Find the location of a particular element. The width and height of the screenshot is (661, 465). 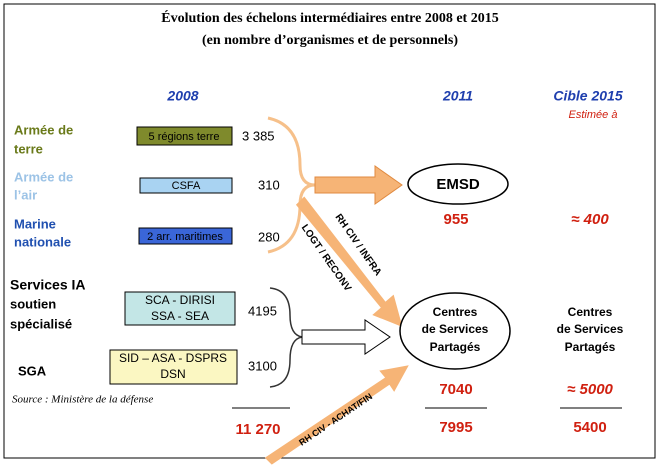

box-text: 5 régions terre is located at coordinates (184, 137).